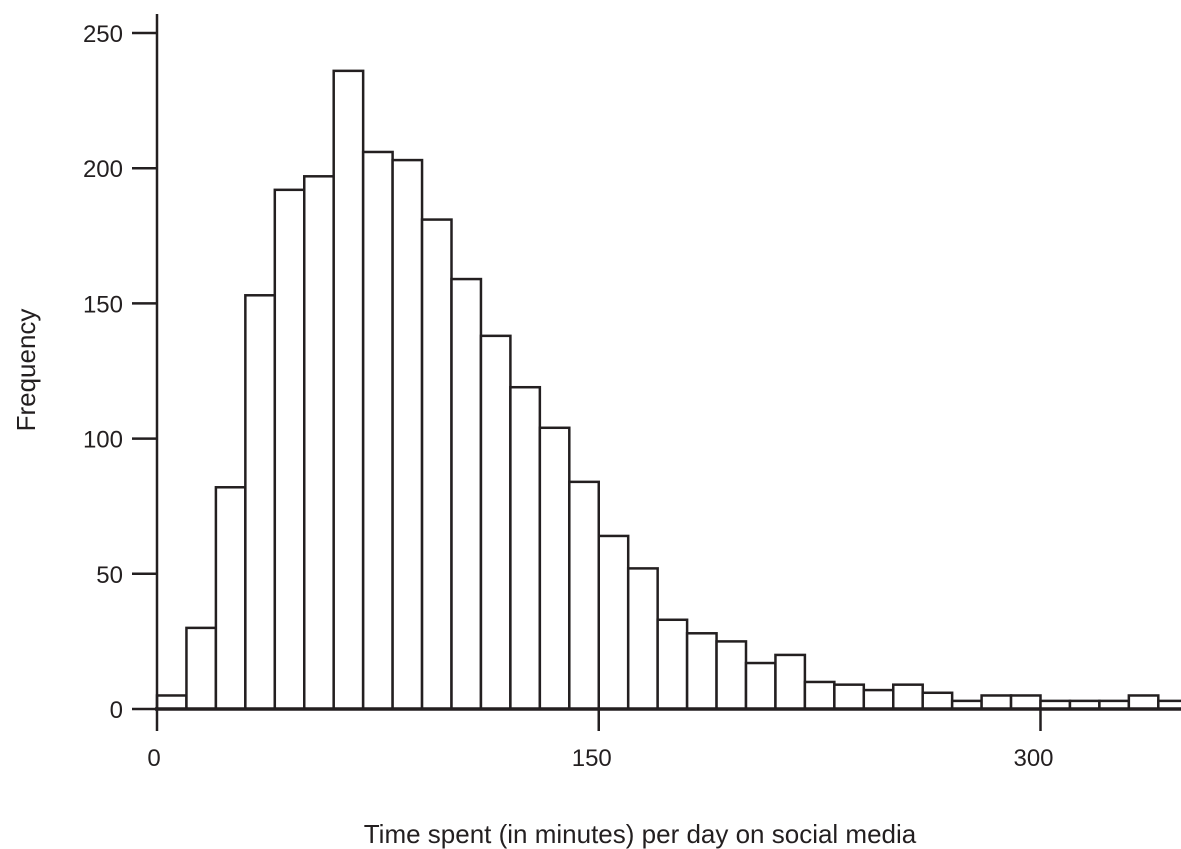  What do you see at coordinates (120, 372) in the screenshot?
I see `y-ticks-group: 0 50 100 150 200 250` at bounding box center [120, 372].